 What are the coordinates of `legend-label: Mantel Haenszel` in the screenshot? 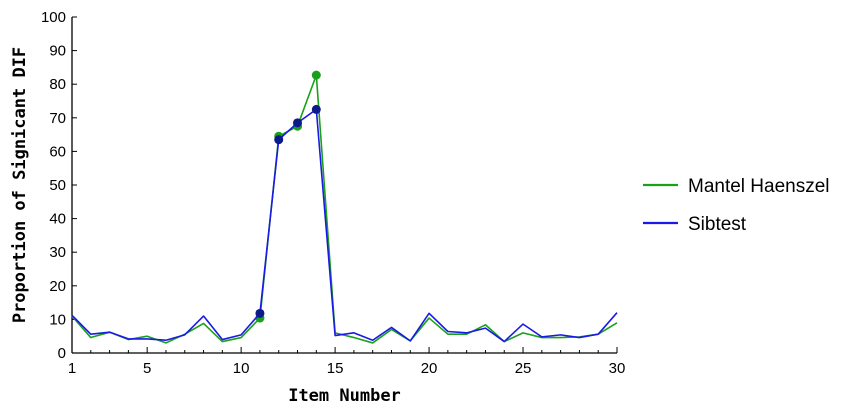 It's located at (759, 186).